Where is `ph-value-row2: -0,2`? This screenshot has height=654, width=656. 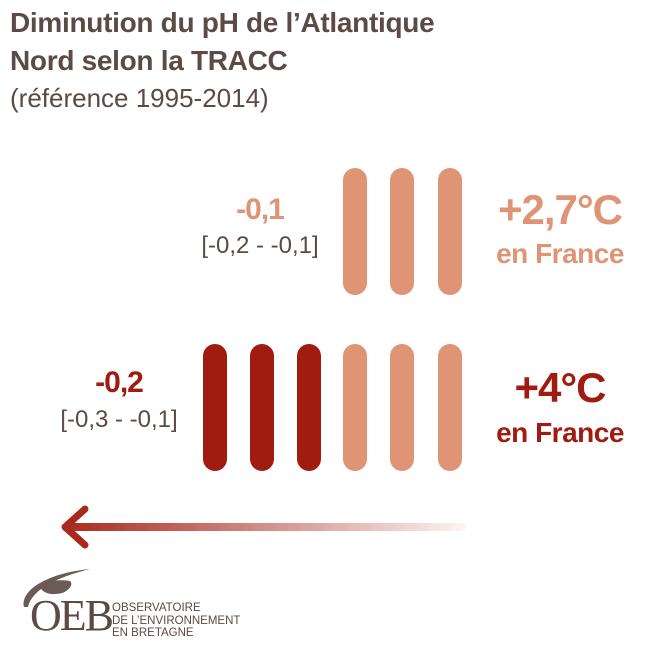 ph-value-row2: -0,2 is located at coordinates (119, 382).